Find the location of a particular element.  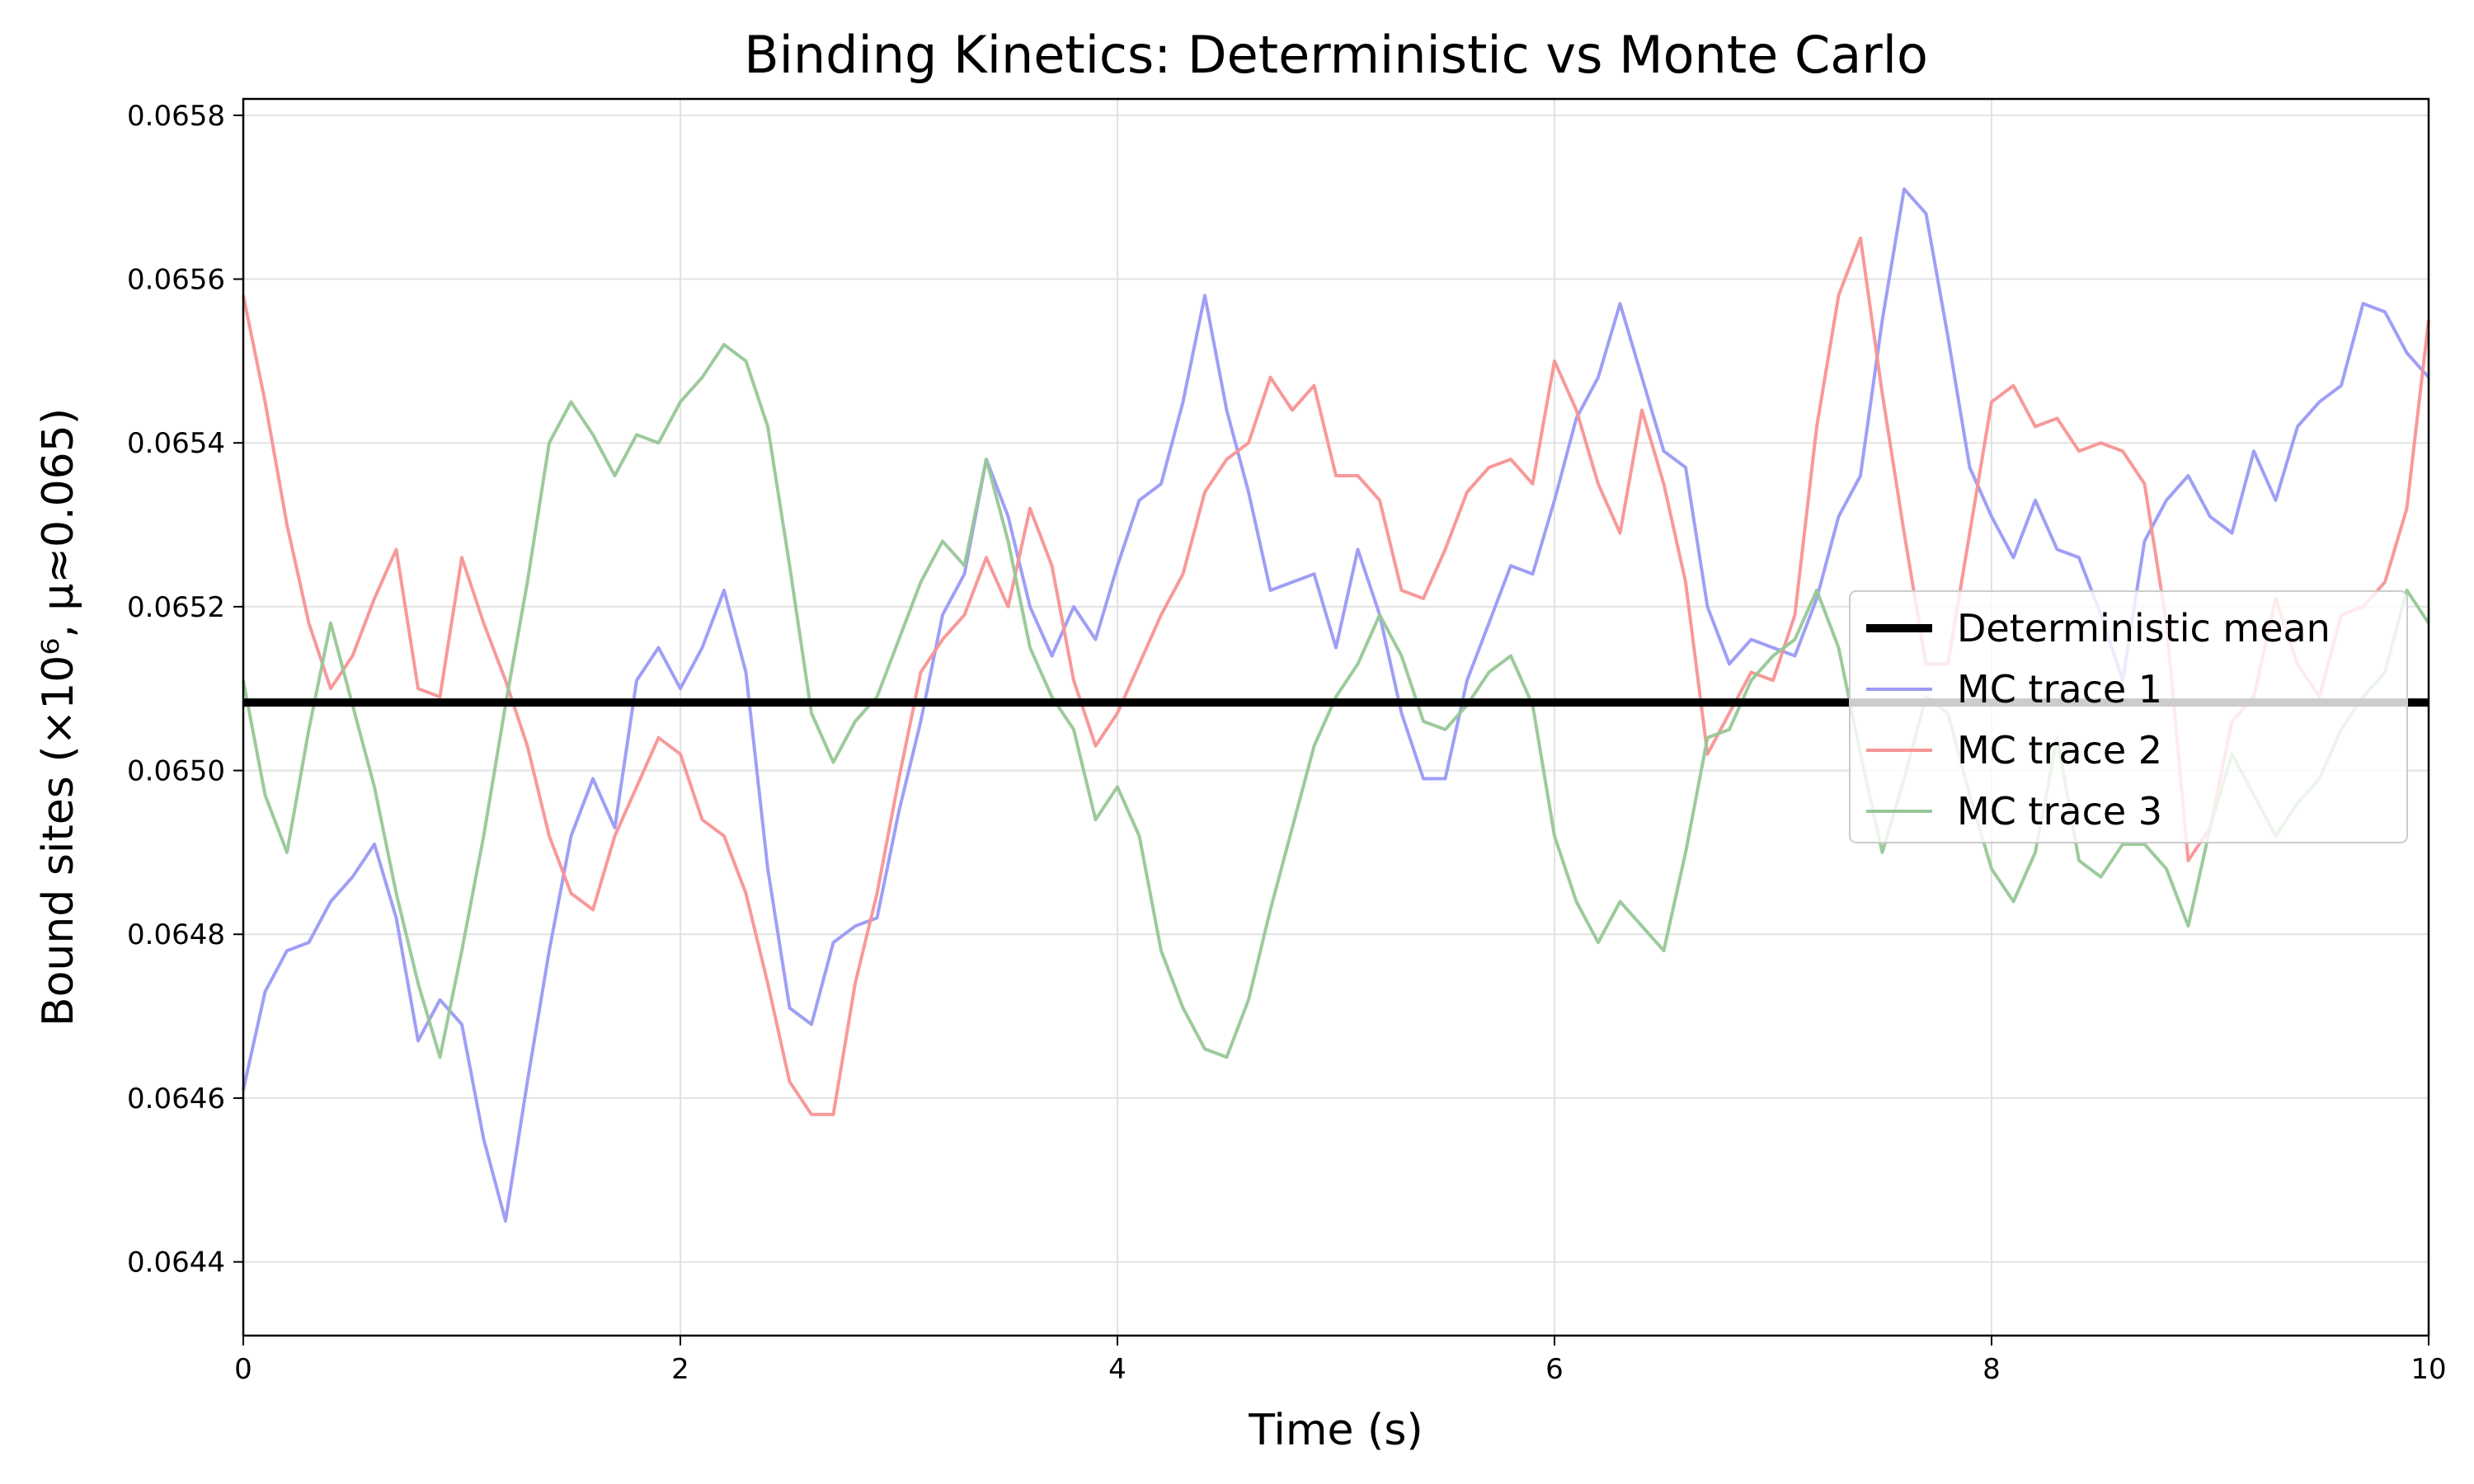

y-tick-label: 0.0644 is located at coordinates (176, 1263).